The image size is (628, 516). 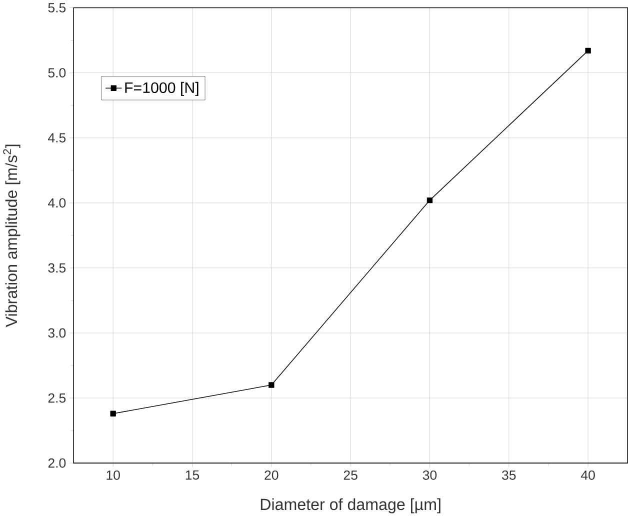 I want to click on x-tick-label: 15, so click(x=193, y=475).